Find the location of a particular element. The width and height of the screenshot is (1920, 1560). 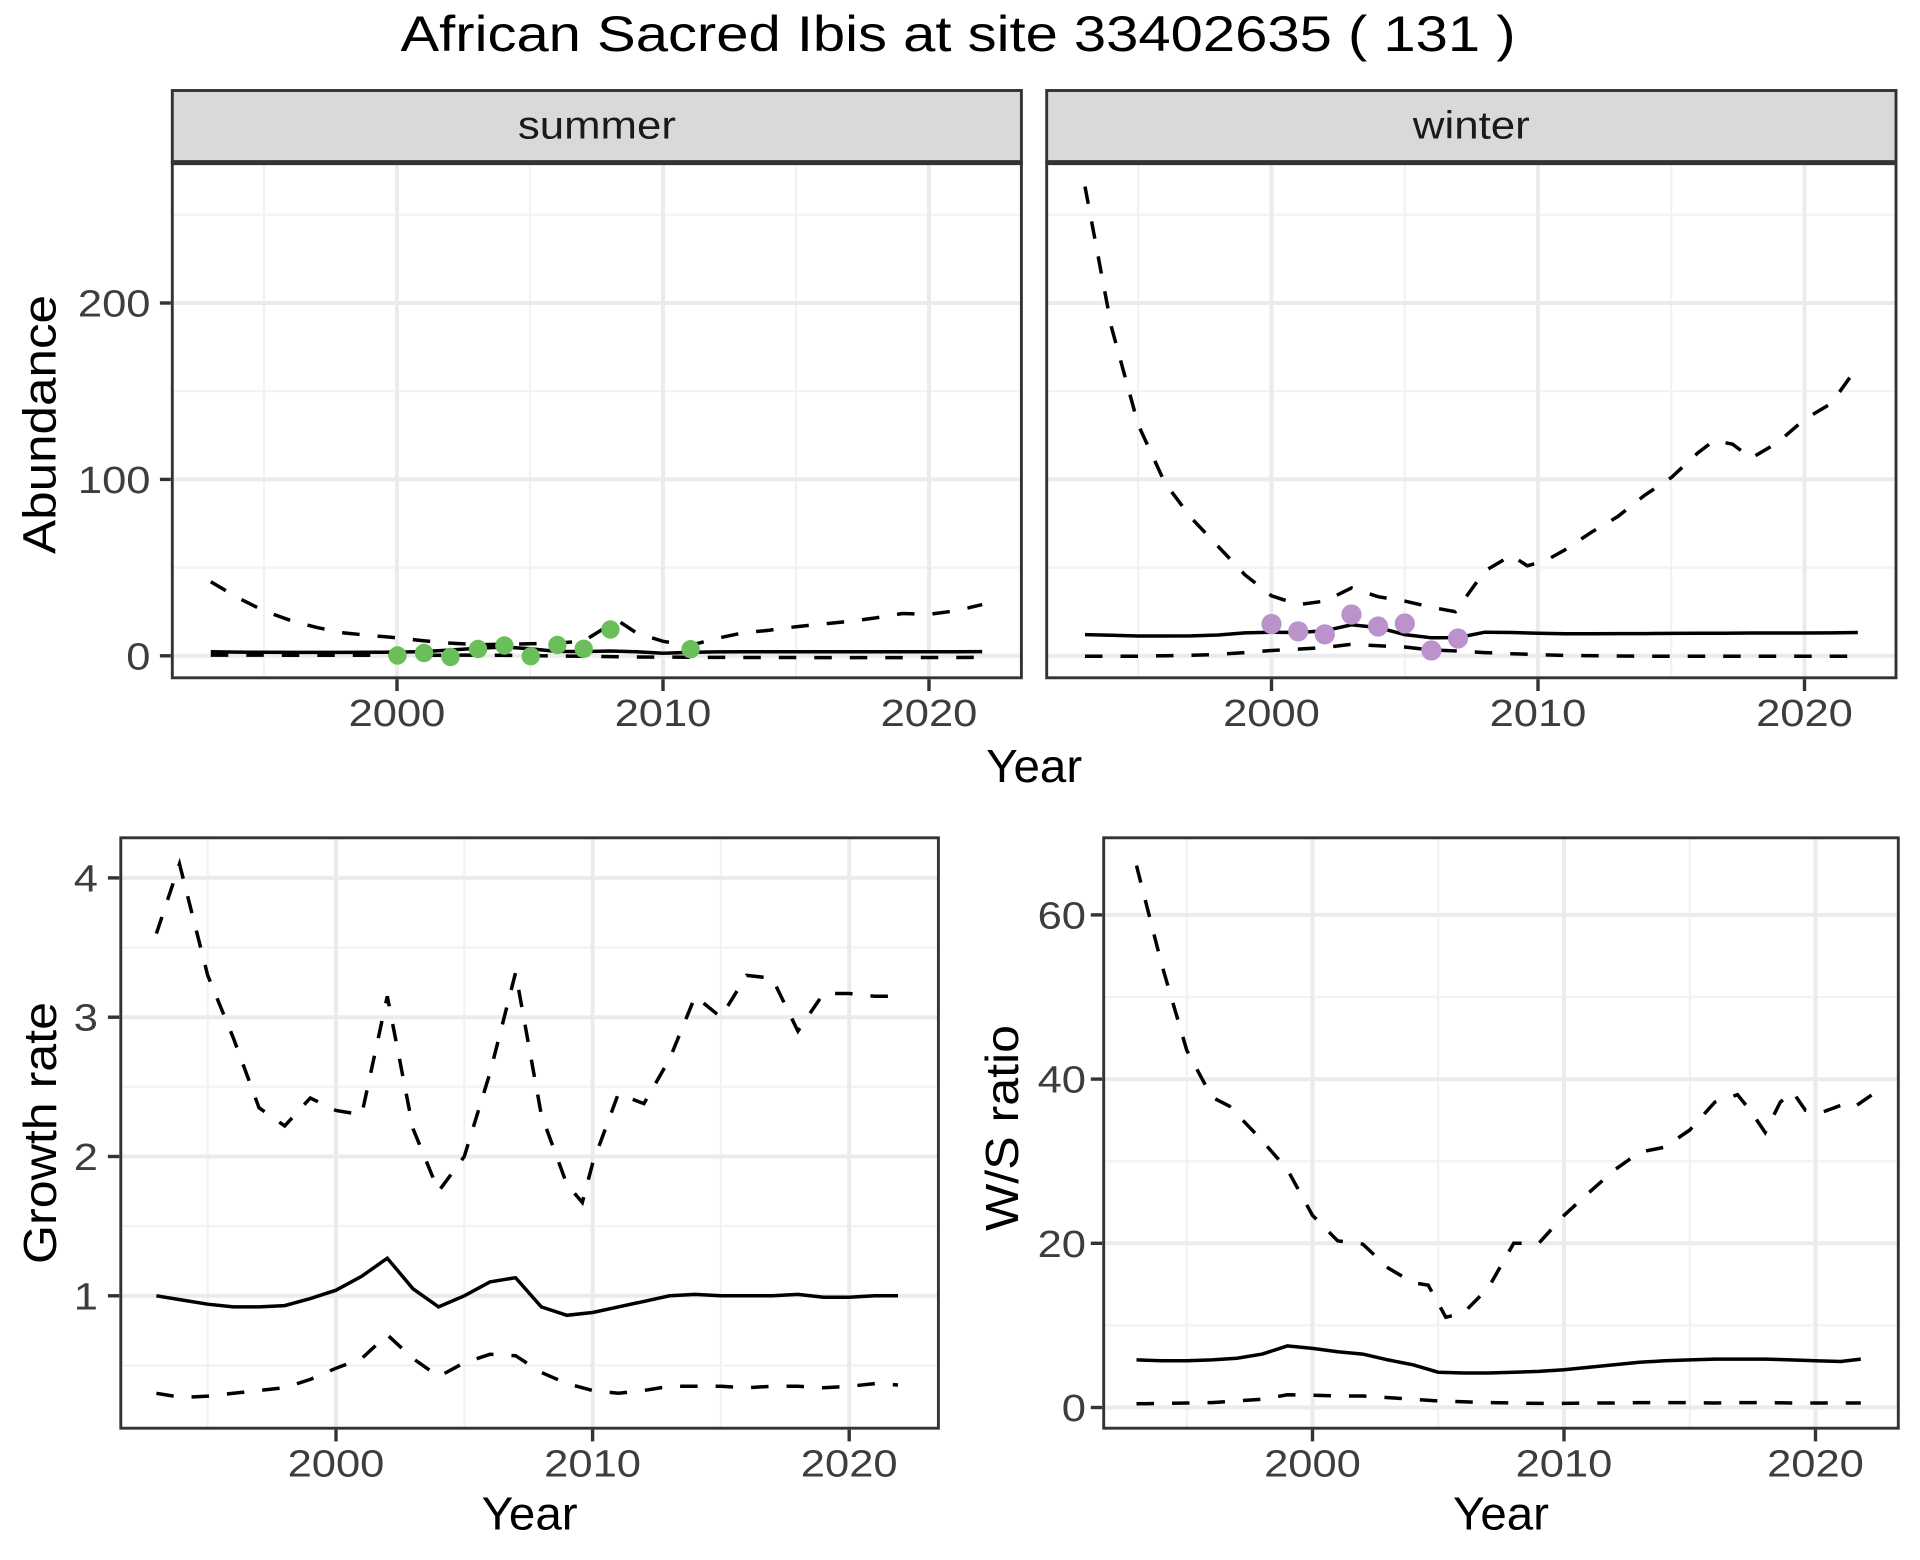

svg-text: summer is located at coordinates (597, 126).